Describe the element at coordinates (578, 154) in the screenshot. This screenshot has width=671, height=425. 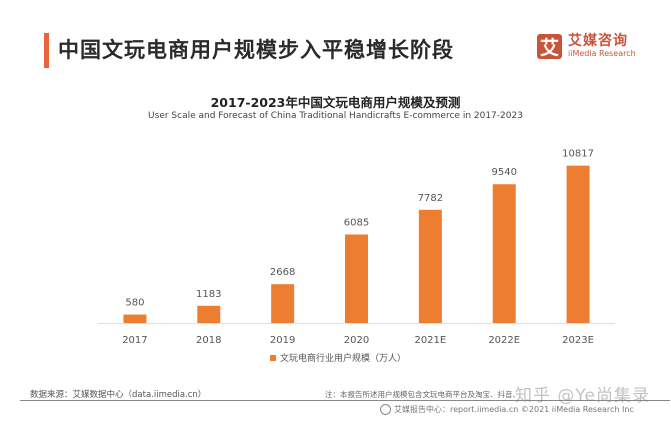
I see `data-label-2023E: 10817` at that location.